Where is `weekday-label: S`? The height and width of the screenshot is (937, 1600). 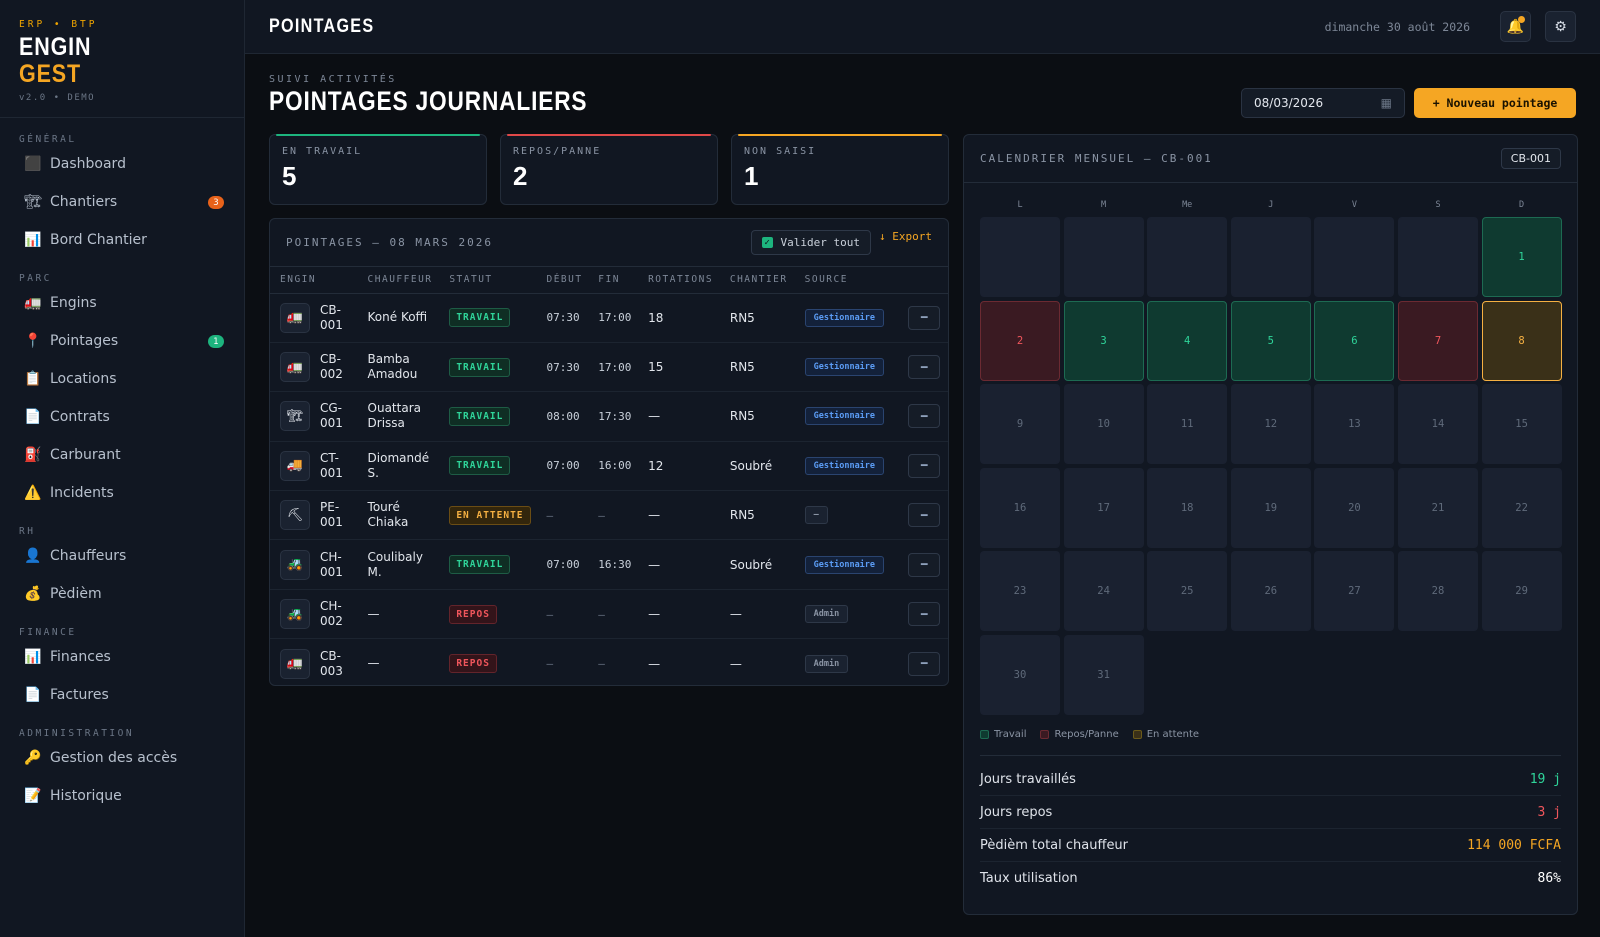 weekday-label: S is located at coordinates (1438, 205).